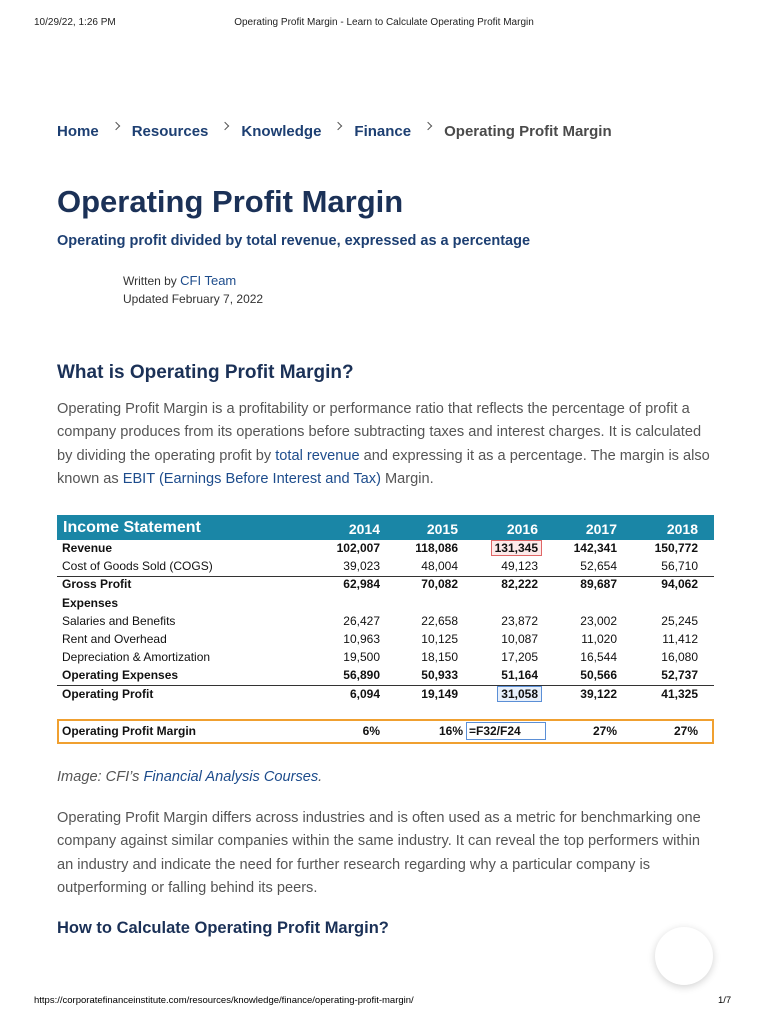 This screenshot has height=1024, width=768. I want to click on cell: 6%, so click(371, 731).